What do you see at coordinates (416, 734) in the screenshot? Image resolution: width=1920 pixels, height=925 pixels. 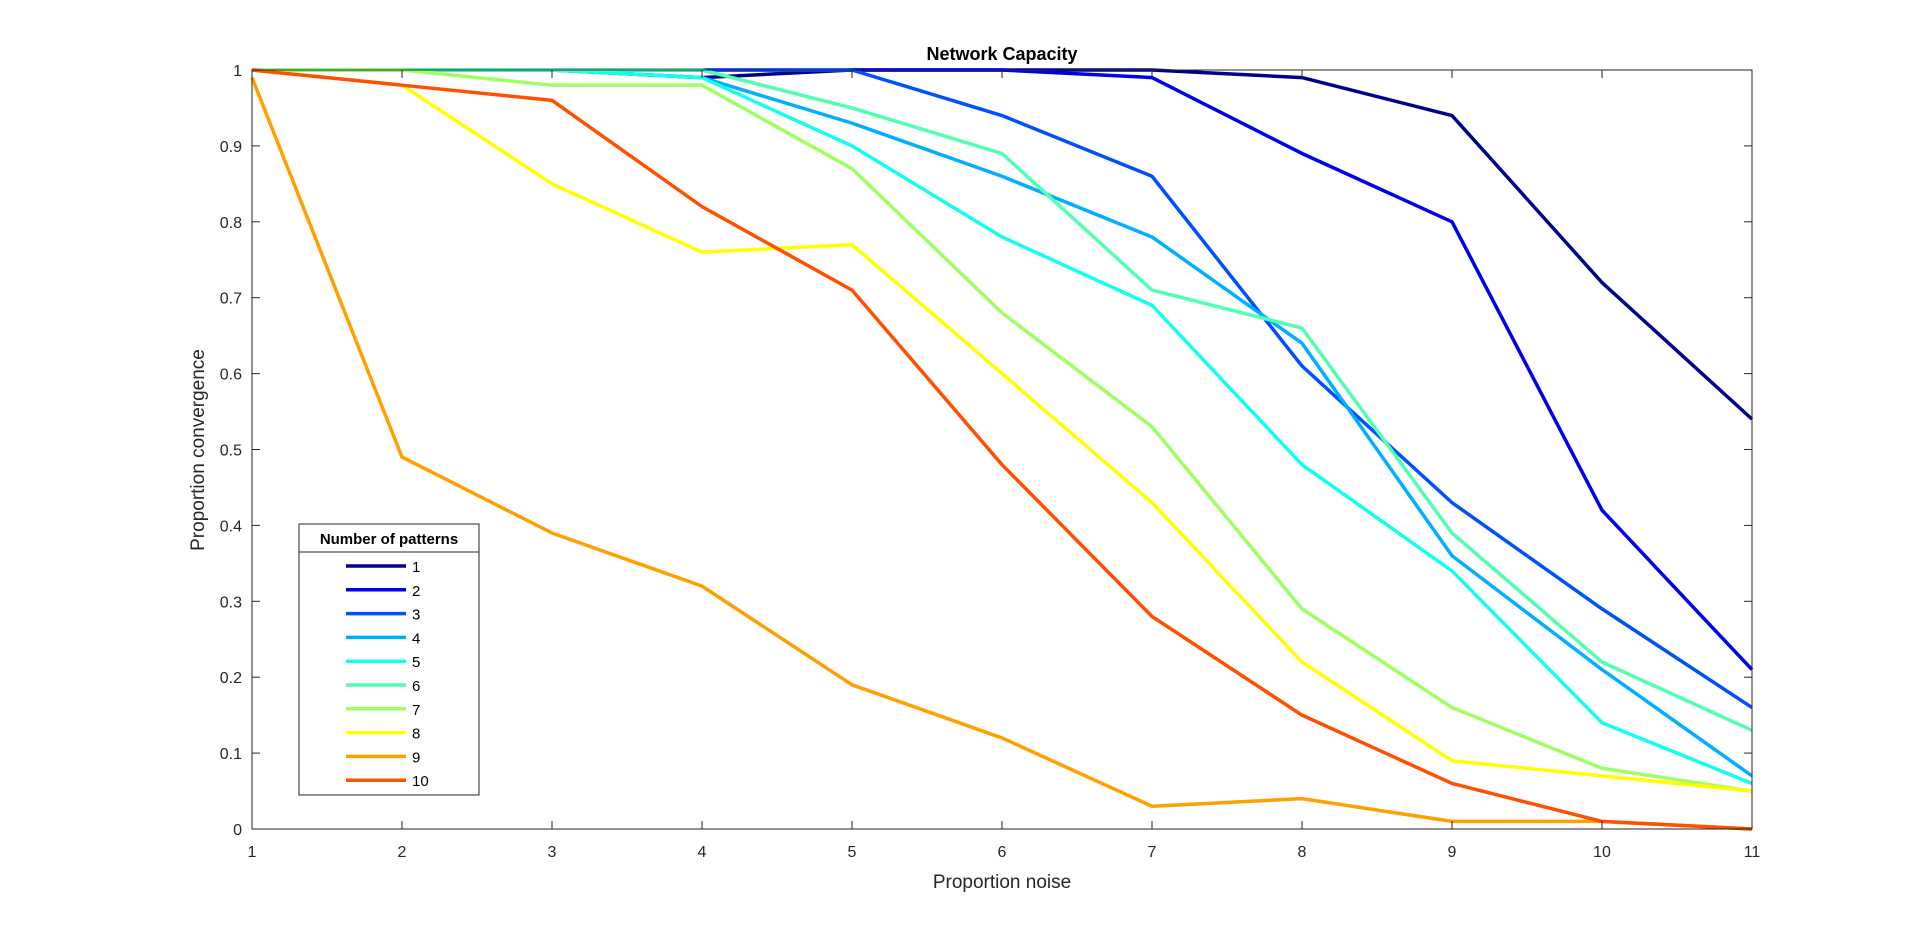 I see `legend-label-8: 8` at bounding box center [416, 734].